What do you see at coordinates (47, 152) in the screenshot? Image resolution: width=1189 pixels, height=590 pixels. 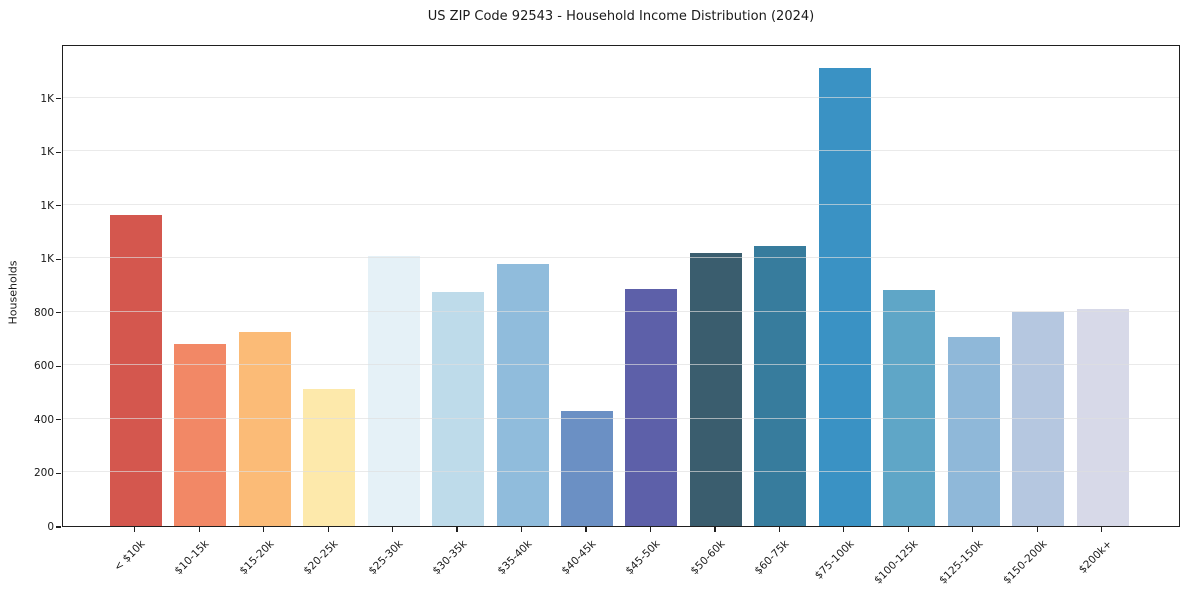 I see `ytick-label-1400: 1K` at bounding box center [47, 152].